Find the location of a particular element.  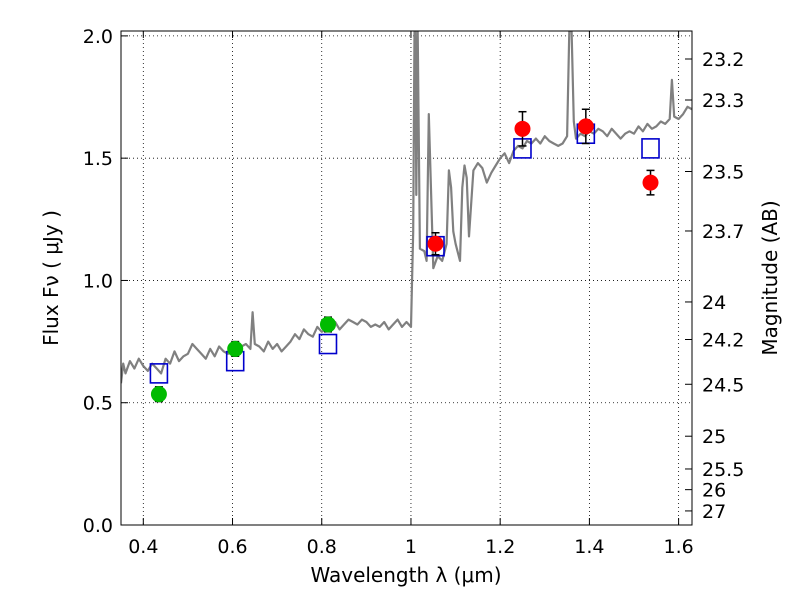

y-axis-label: Flux Fν ( μJy ) is located at coordinates (51, 278).